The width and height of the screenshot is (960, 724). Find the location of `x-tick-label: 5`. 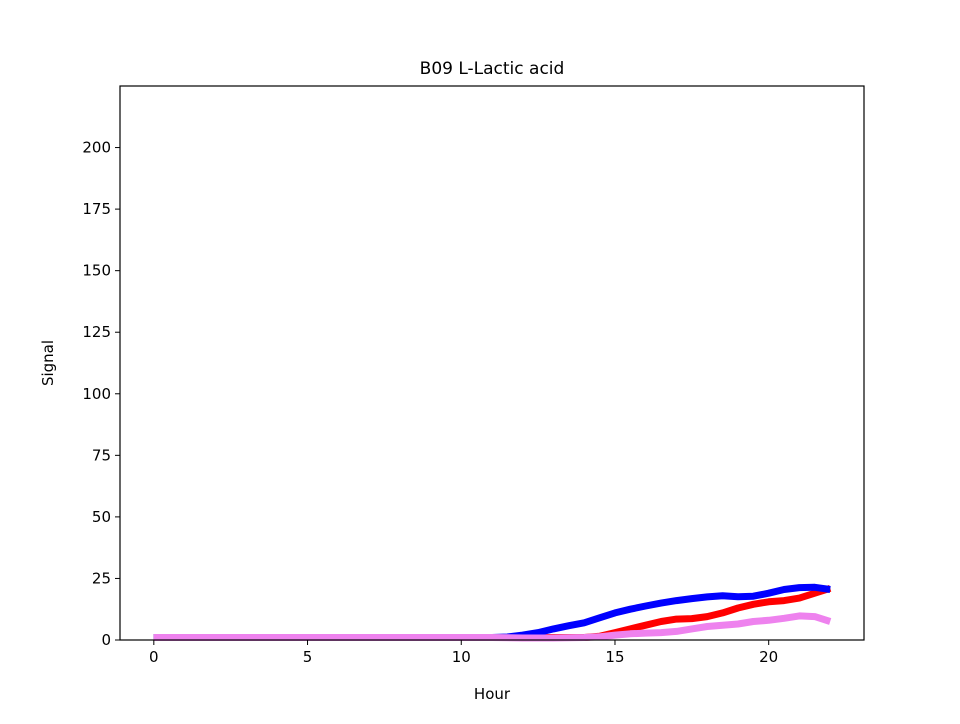

x-tick-label: 5 is located at coordinates (308, 657).